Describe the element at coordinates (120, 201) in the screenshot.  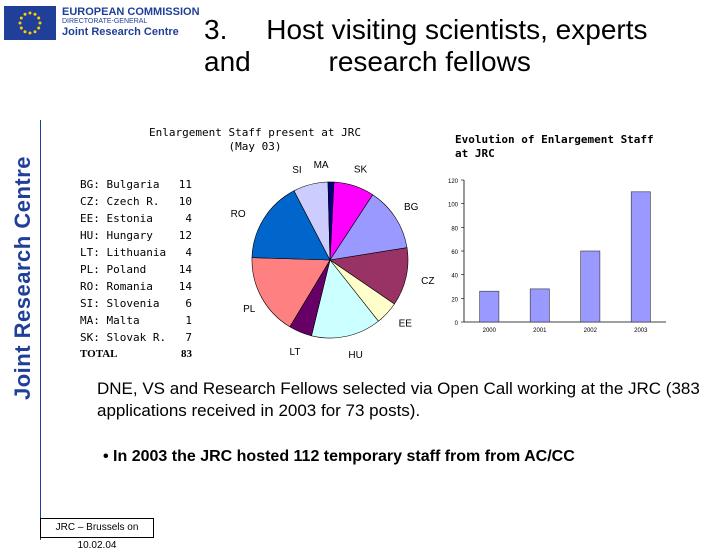
I see `legend-country: CZ: Czech R.` at that location.